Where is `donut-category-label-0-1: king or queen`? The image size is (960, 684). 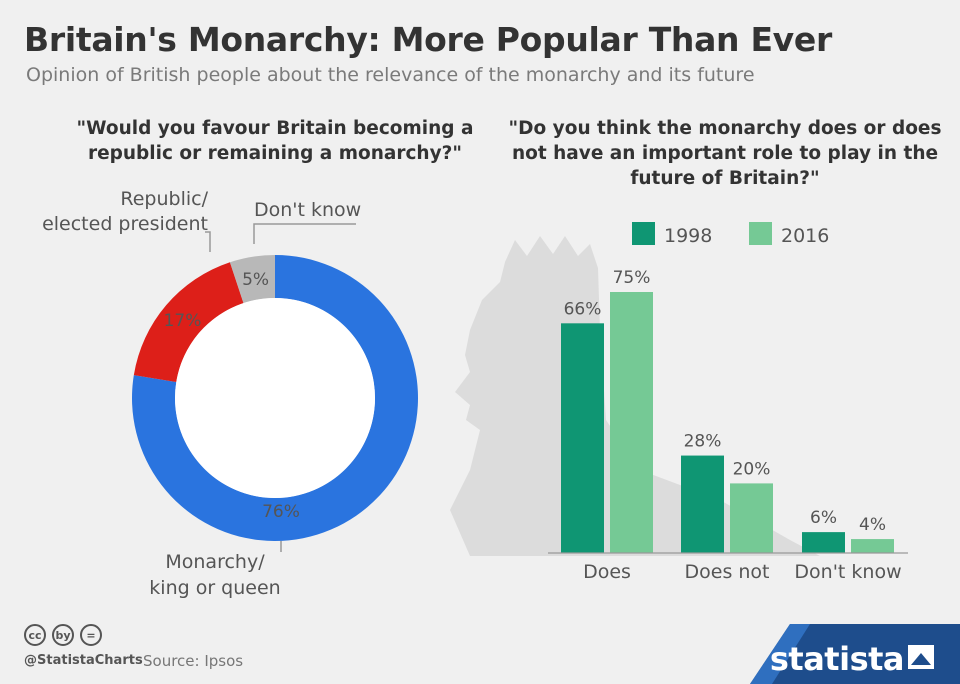 donut-category-label-0-1: king or queen is located at coordinates (214, 588).